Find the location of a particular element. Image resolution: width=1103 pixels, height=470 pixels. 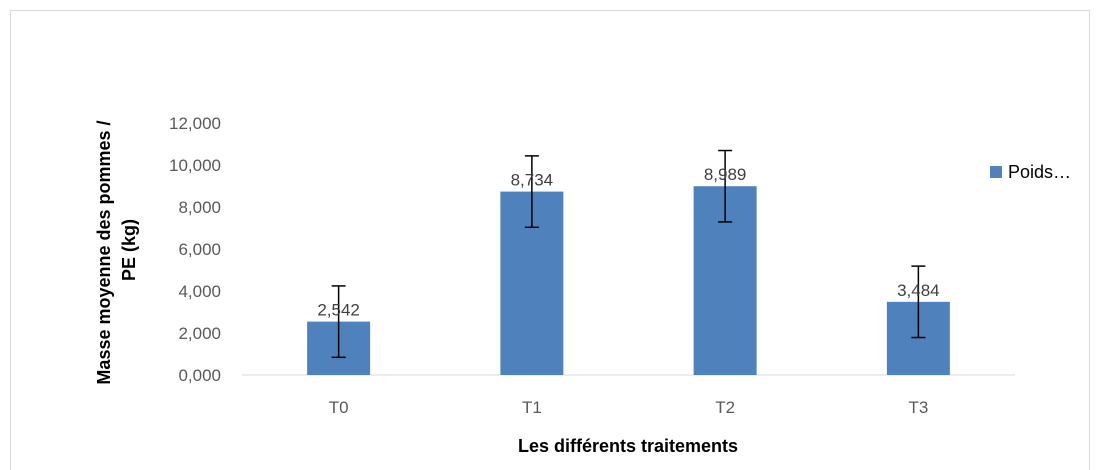

y-tick-label: 12,000 is located at coordinates (195, 123).